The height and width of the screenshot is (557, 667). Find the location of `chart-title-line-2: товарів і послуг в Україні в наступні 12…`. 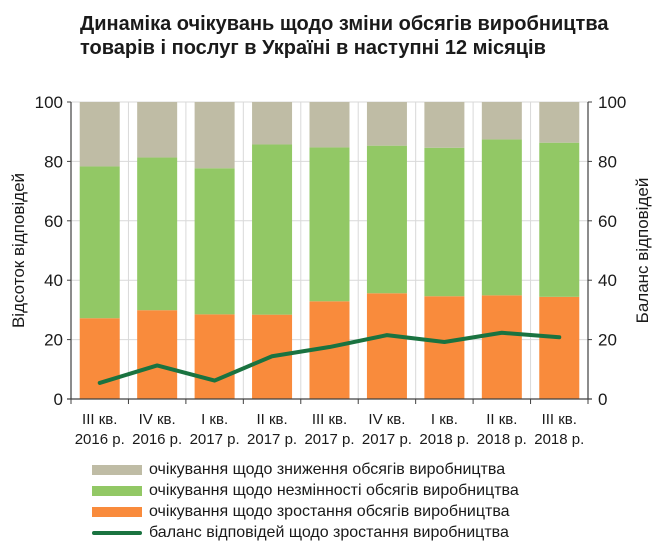

chart-title-line-2: товарів і послуг в Україні в наступні 12… is located at coordinates (313, 48).